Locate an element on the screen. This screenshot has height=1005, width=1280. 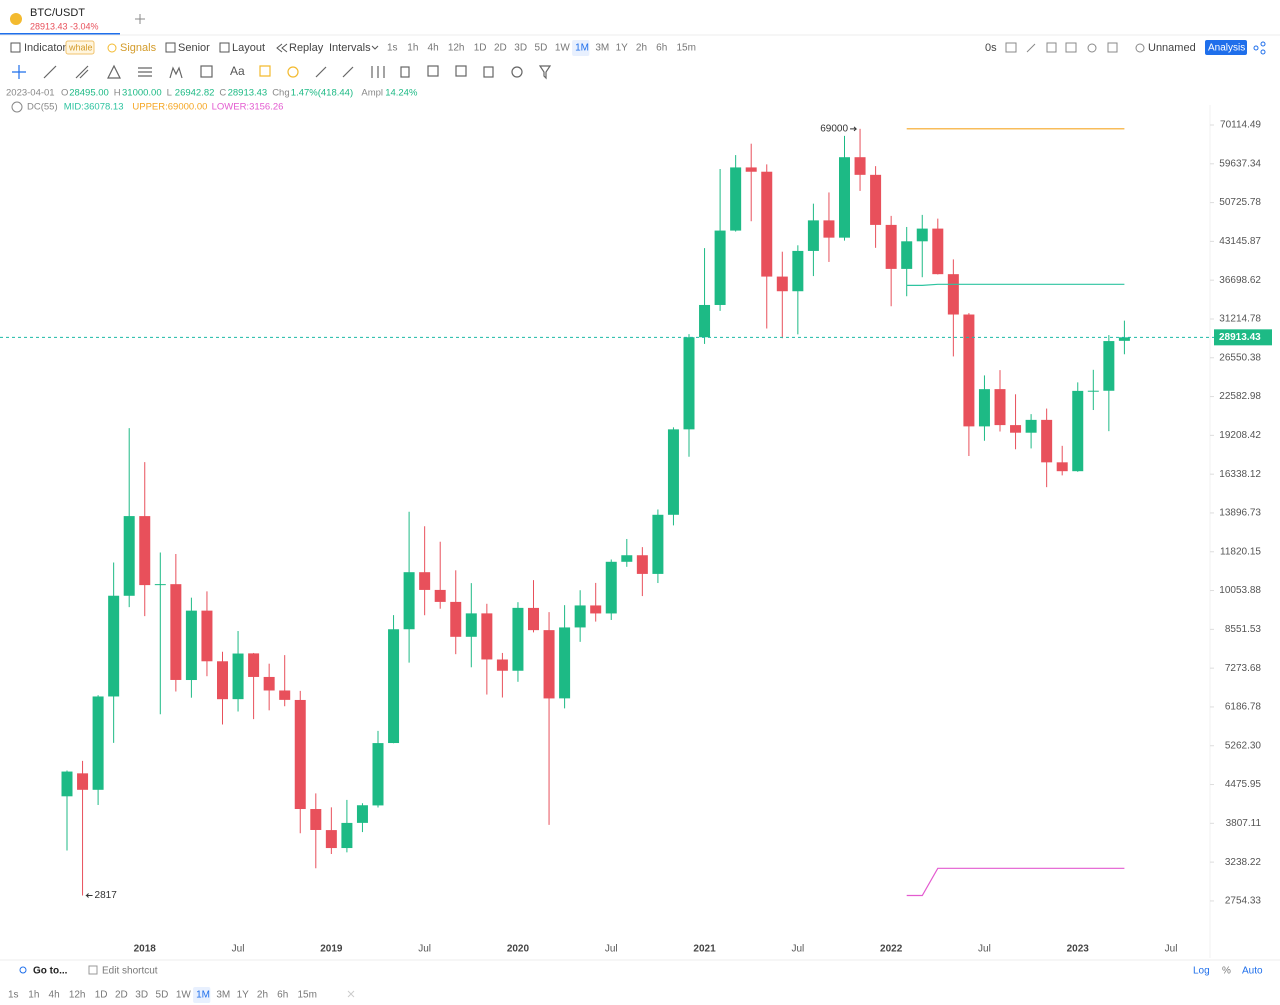
header-o-key: O is located at coordinates (64, 93).